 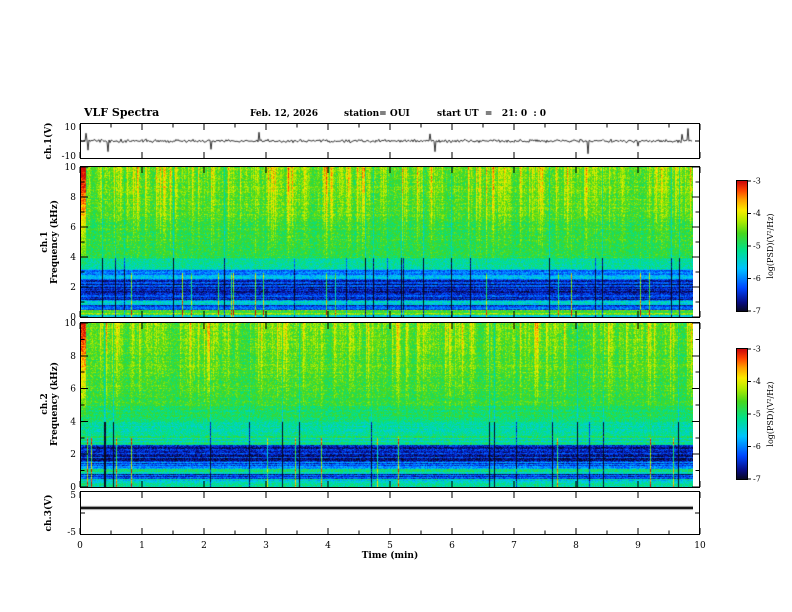 I want to click on ylabel-ch1-channel: ch.1, so click(x=45, y=242).